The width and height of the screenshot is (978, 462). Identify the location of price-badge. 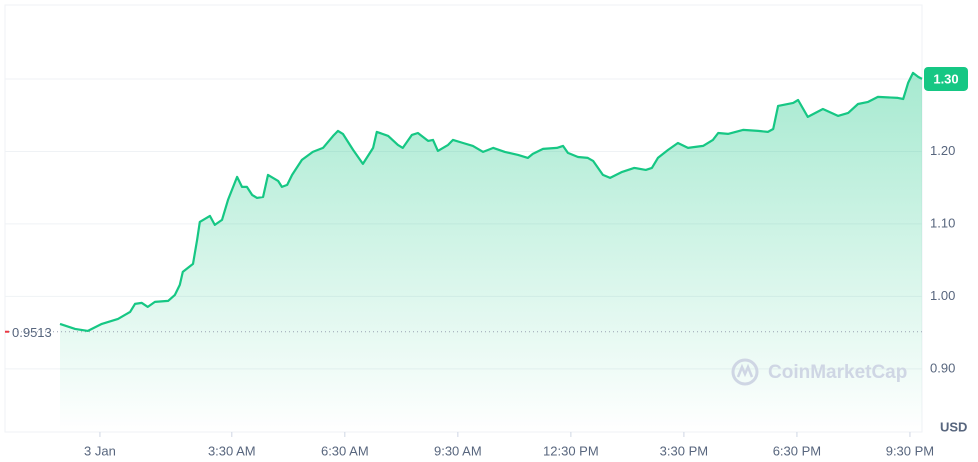
(946, 78).